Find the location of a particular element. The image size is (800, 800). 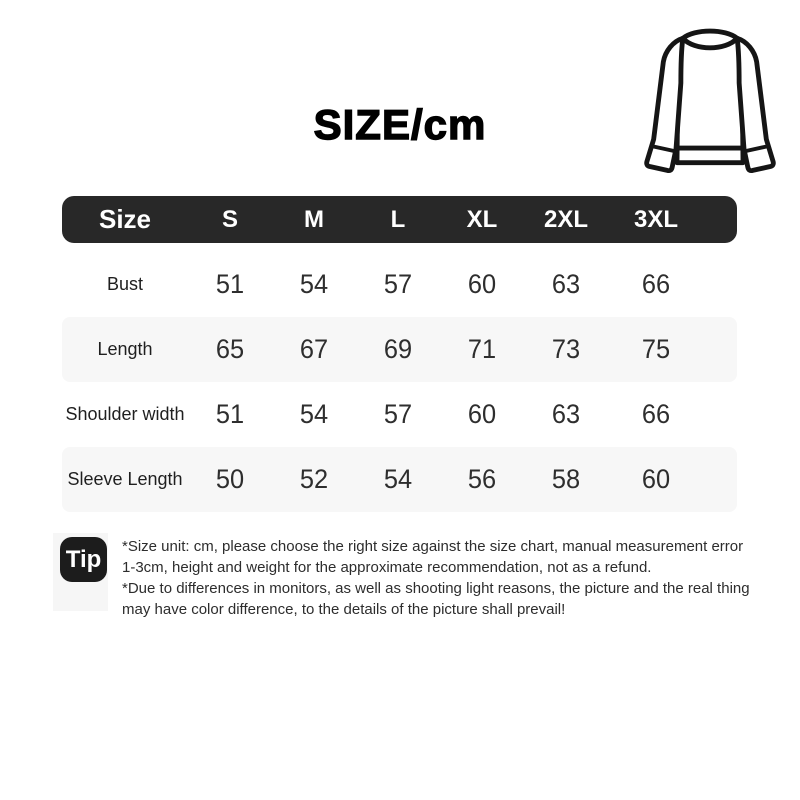

header-size-label: Size is located at coordinates (125, 219).